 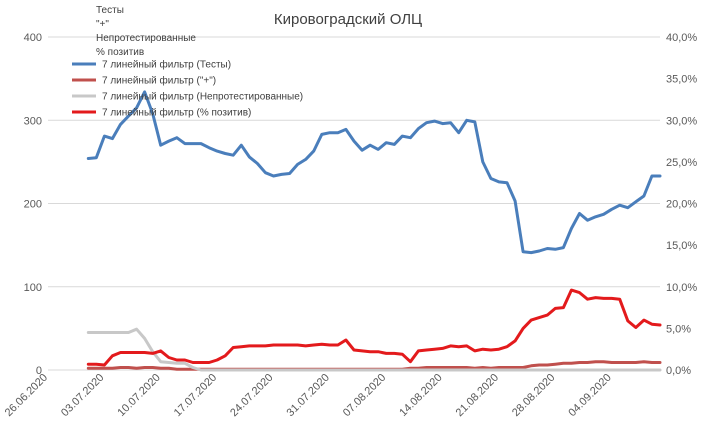 What do you see at coordinates (33, 121) in the screenshot?
I see `y-left-tick-label: 300` at bounding box center [33, 121].